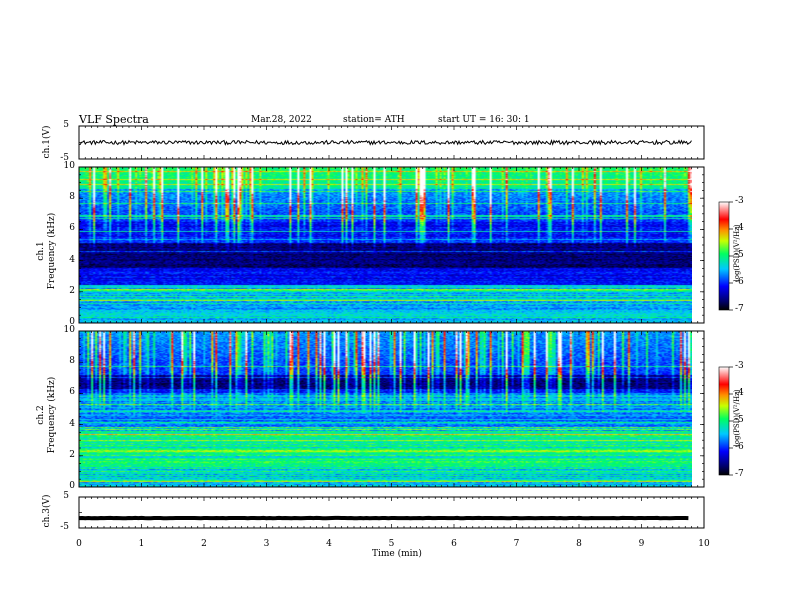 This screenshot has width=792, height=612. I want to click on ch2-freq-ylabel: ch.2 Frequency (kHz), so click(47, 415).